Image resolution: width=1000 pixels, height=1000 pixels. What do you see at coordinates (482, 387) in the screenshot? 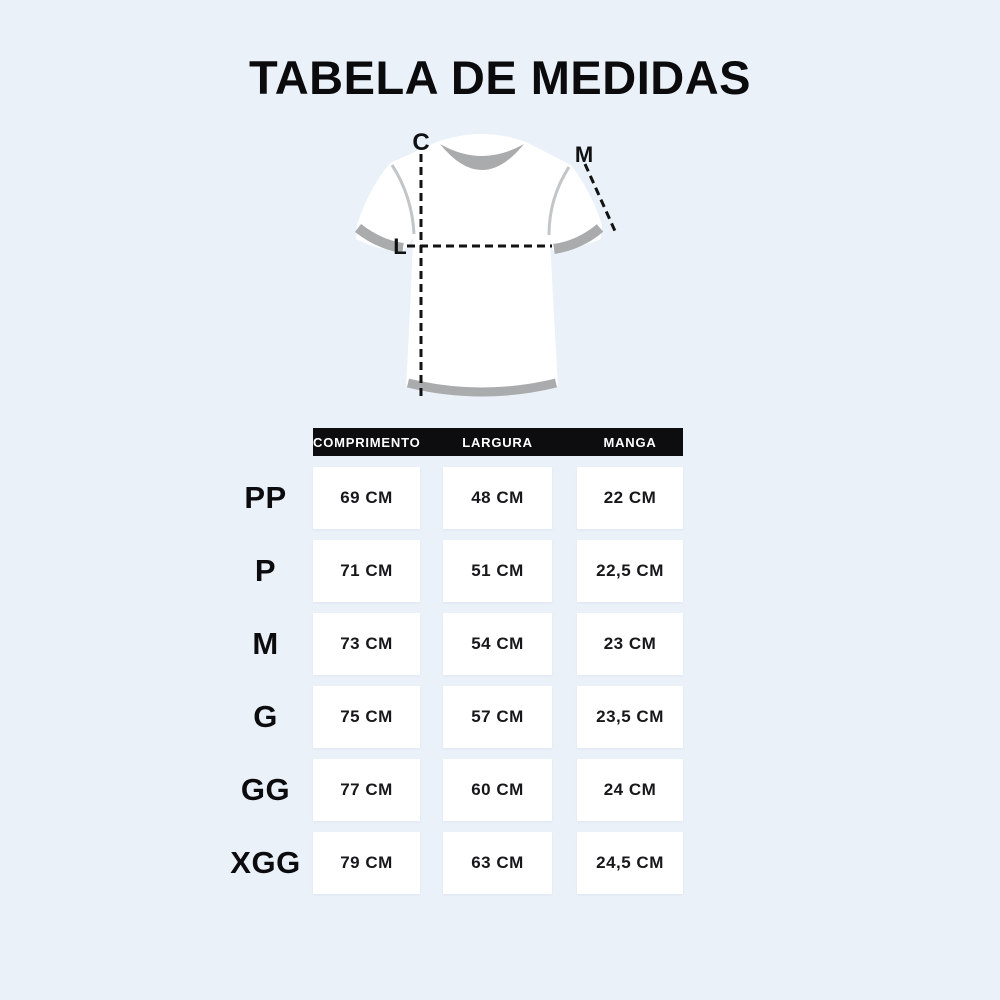
I see `hem-trim` at bounding box center [482, 387].